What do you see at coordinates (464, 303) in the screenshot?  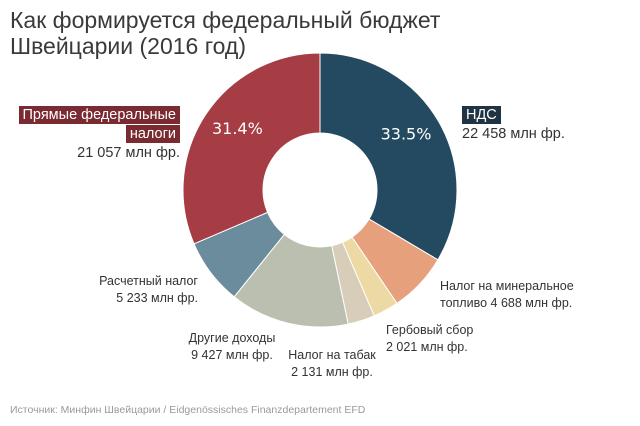 I see `label-fuel-tax-name-2: топливо` at bounding box center [464, 303].